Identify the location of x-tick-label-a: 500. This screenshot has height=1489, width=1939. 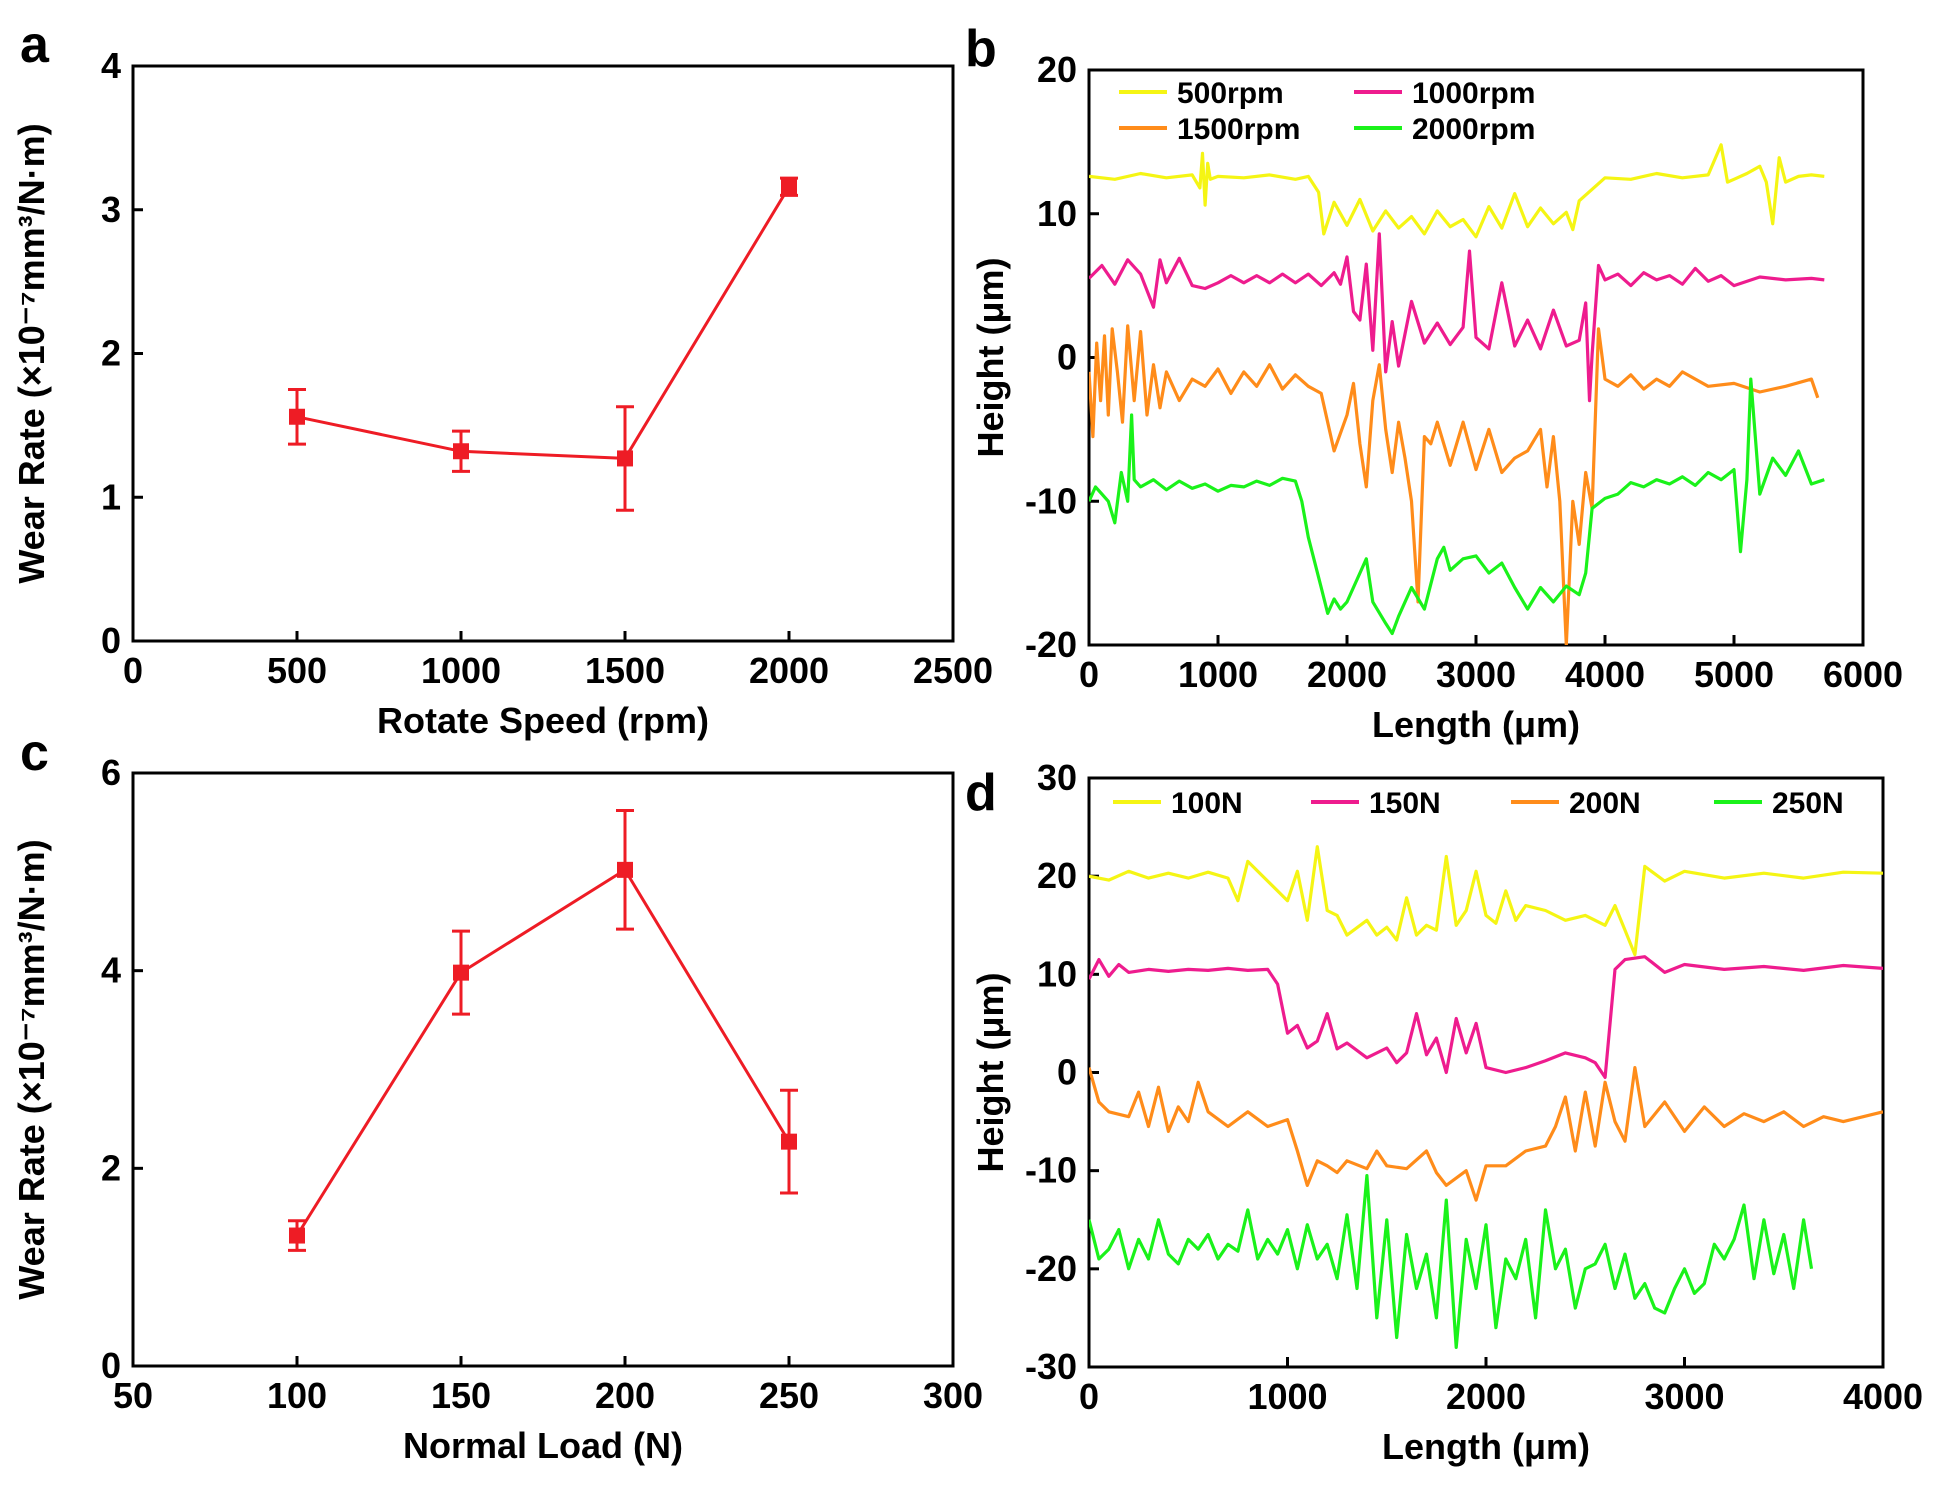
(297, 670).